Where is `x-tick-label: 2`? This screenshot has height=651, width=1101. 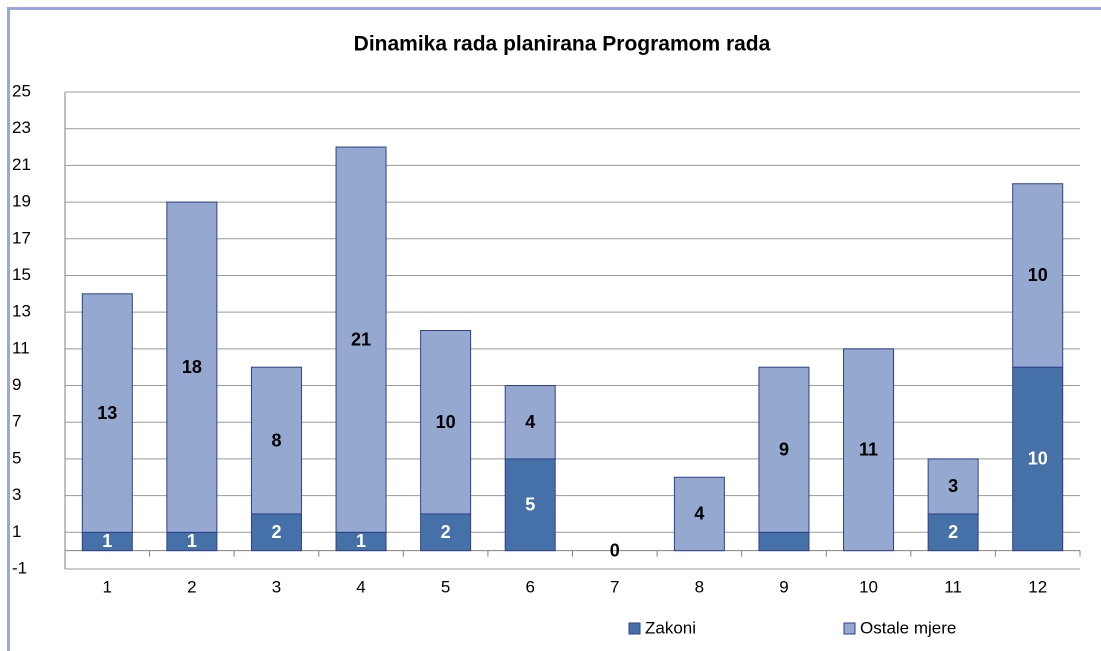 x-tick-label: 2 is located at coordinates (191, 586).